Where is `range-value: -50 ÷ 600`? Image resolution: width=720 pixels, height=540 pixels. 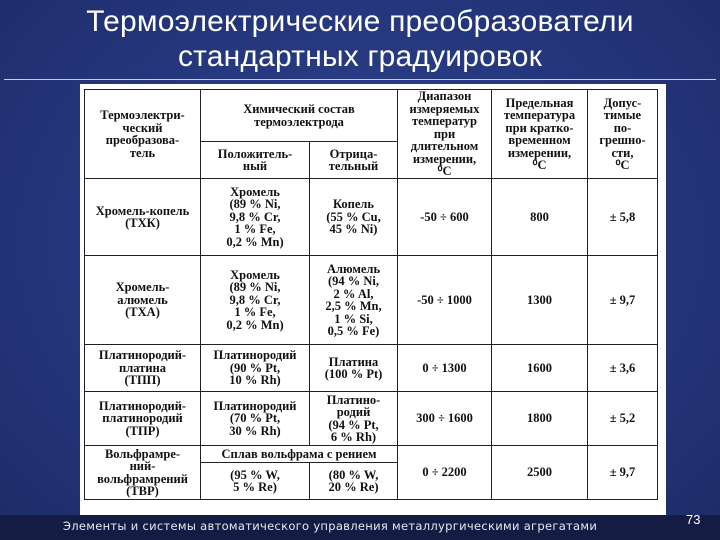 range-value: -50 ÷ 600 is located at coordinates (444, 217).